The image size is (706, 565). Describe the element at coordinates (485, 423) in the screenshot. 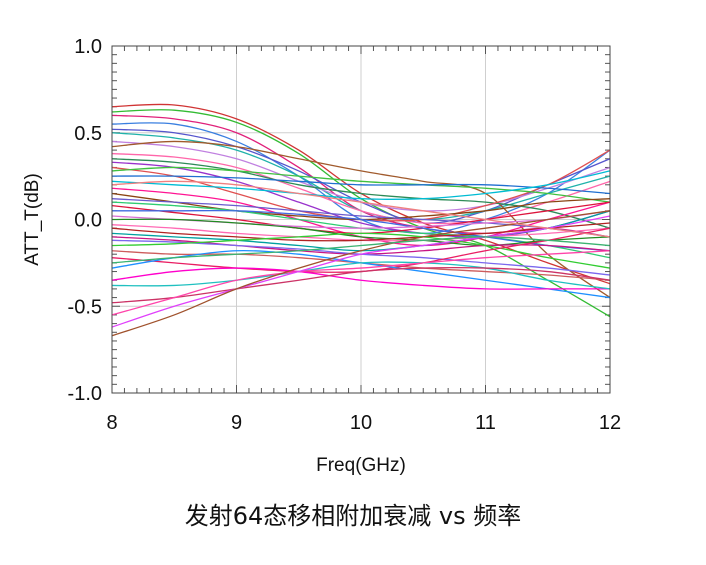

I see `x-tick-label: 11` at that location.